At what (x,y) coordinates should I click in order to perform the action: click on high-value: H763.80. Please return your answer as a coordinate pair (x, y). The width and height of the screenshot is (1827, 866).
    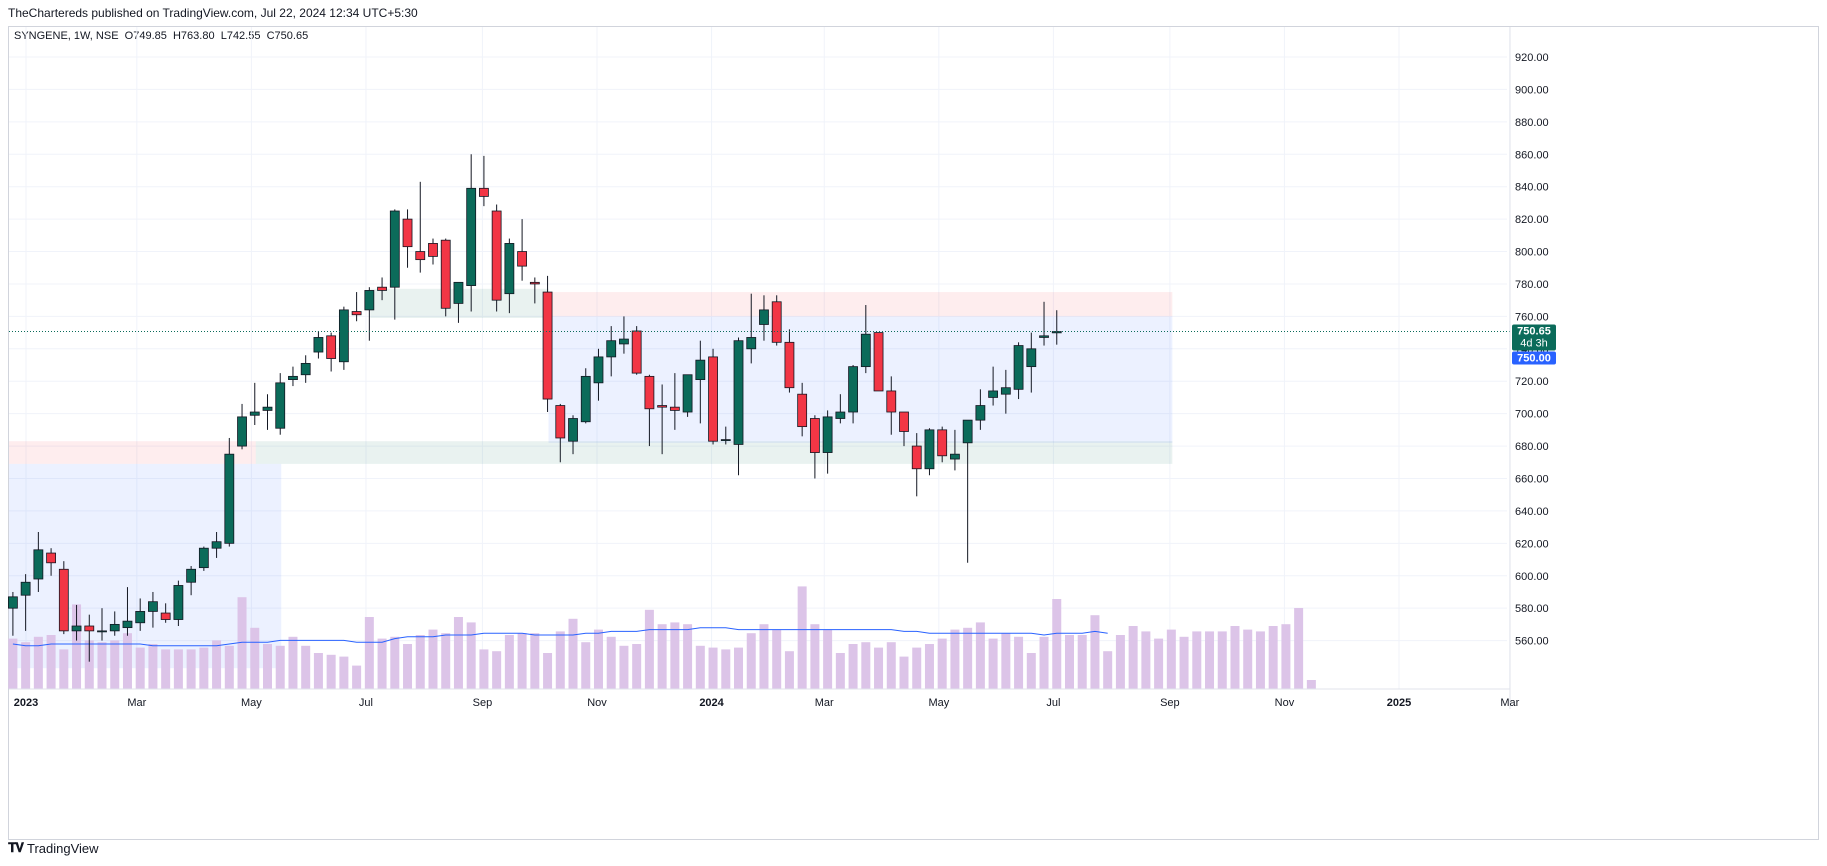
    Looking at the image, I should click on (193, 36).